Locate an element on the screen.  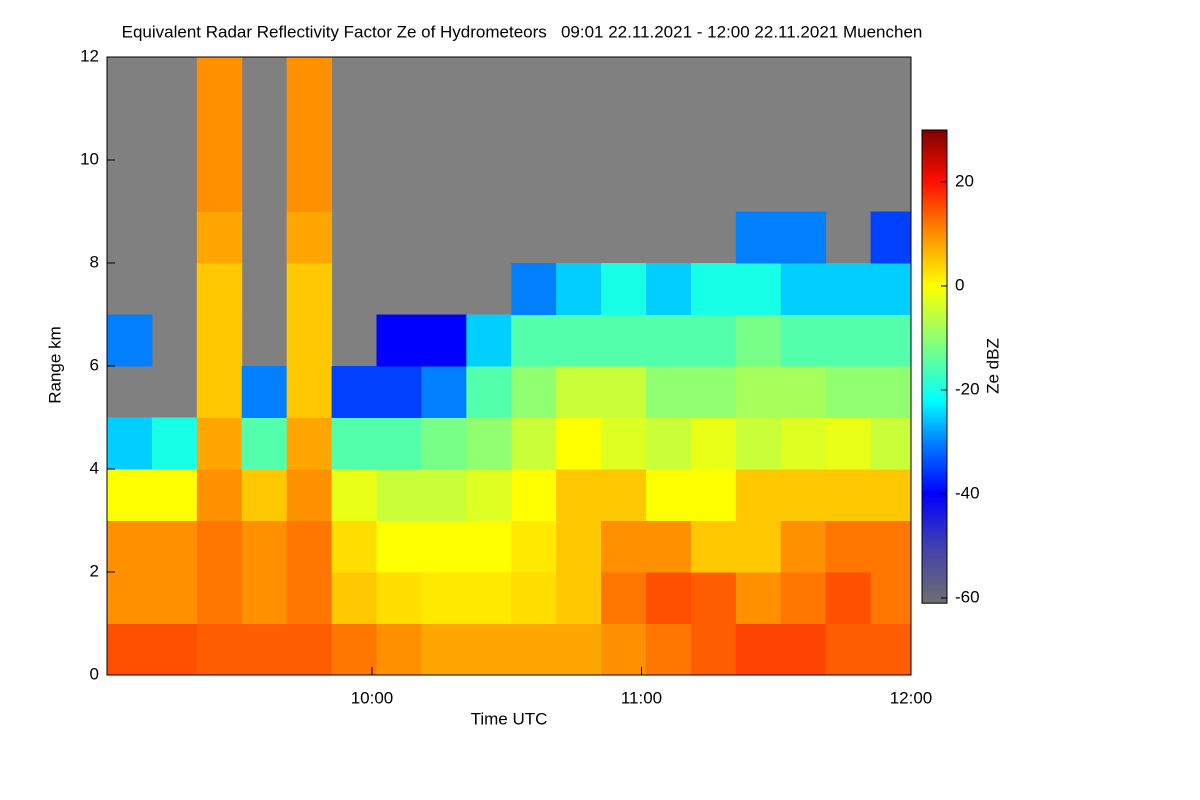
y-axis-label: Range km is located at coordinates (54, 364).